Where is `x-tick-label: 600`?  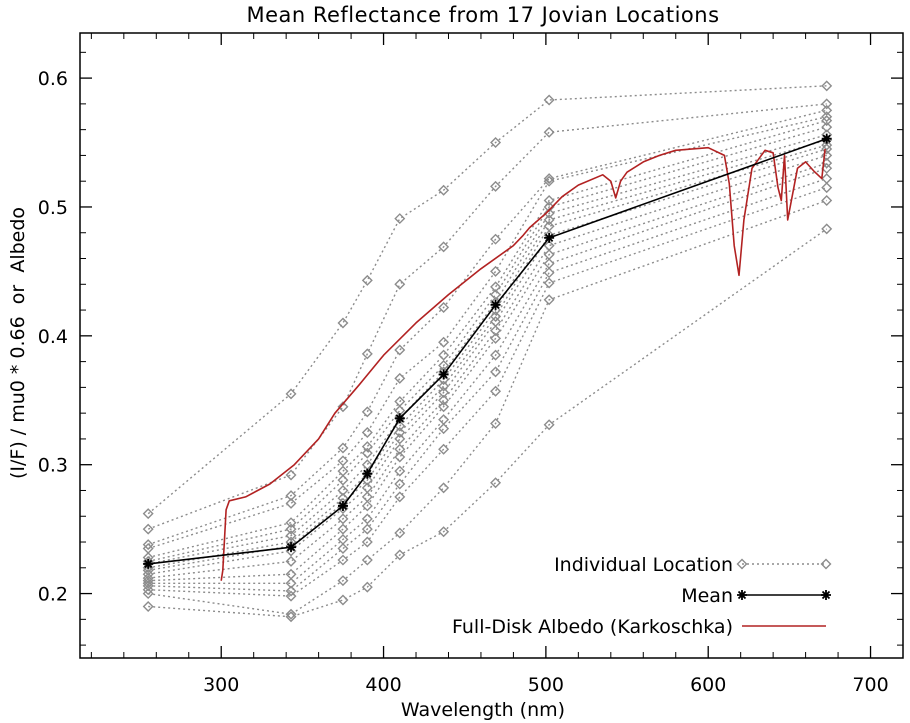 x-tick-label: 600 is located at coordinates (708, 685).